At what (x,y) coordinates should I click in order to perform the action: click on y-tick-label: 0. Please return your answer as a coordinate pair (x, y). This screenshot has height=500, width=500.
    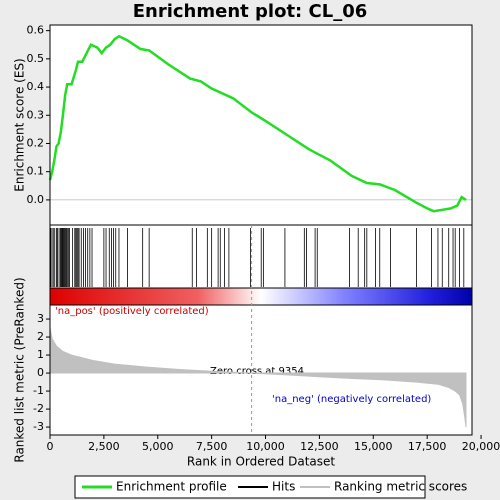
    Looking at the image, I should click on (40, 372).